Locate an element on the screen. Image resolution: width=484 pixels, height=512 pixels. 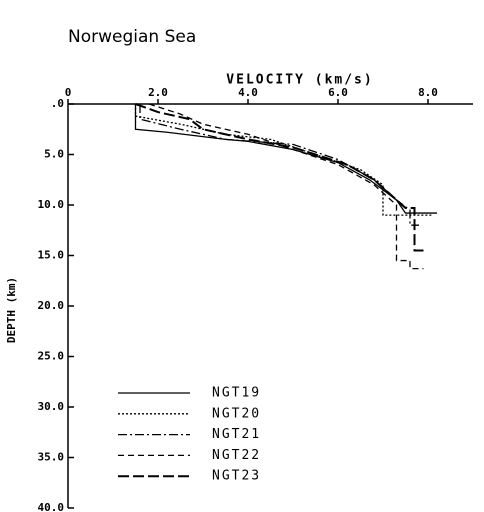
legend-label: NGT19 is located at coordinates (236, 393).